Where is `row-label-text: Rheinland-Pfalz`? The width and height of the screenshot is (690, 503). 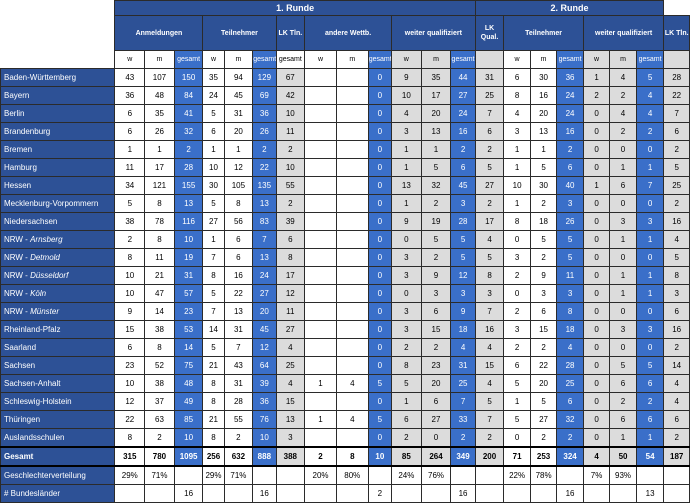 row-label-text: Rheinland-Pfalz is located at coordinates (32, 329).